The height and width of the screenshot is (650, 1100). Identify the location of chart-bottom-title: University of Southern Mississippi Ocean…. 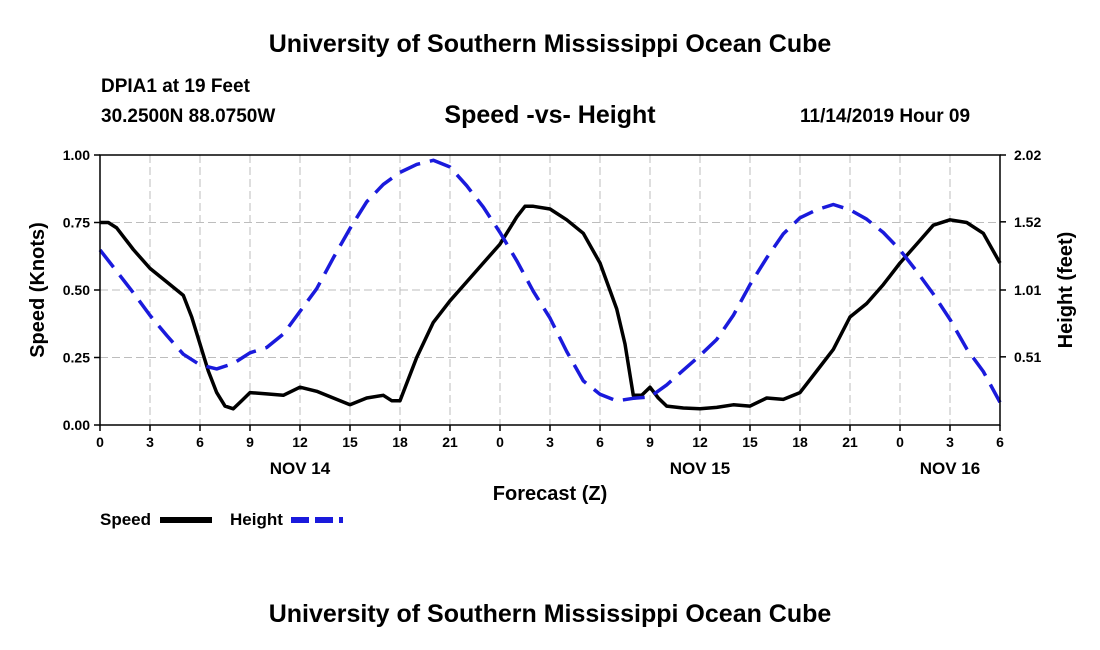
(550, 614).